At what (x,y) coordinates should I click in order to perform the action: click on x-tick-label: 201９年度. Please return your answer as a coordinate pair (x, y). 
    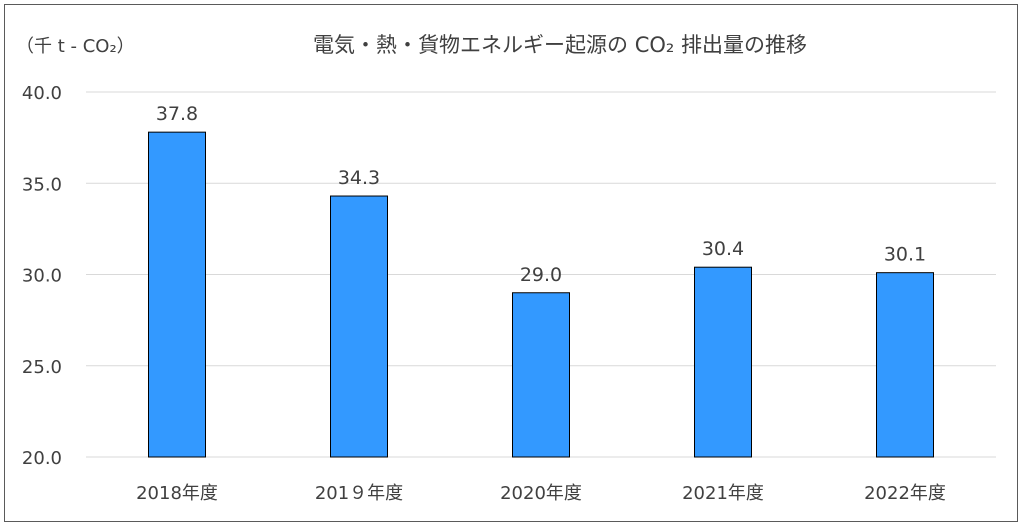
    Looking at the image, I should click on (359, 493).